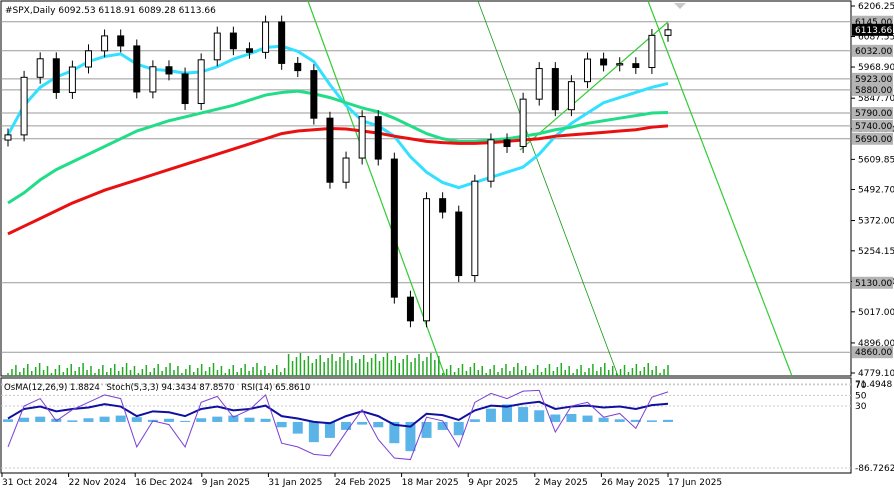 This screenshot has width=894, height=490. I want to click on price-level-label: 4860.00, so click(873, 353).